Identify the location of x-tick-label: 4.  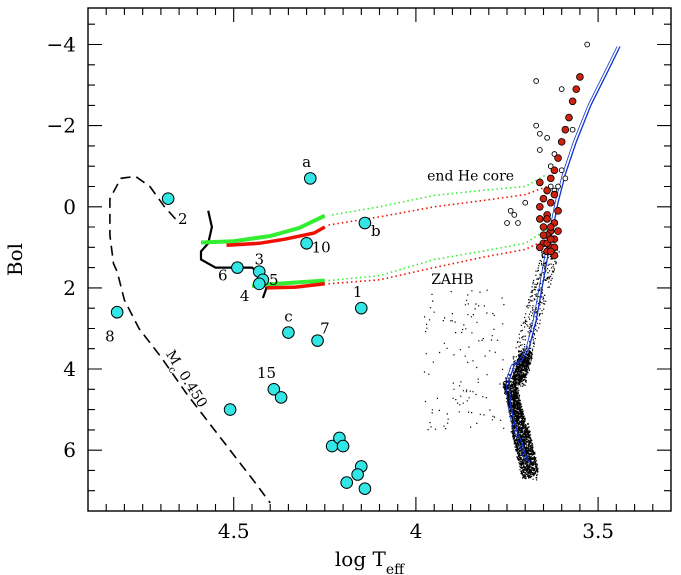
(416, 531).